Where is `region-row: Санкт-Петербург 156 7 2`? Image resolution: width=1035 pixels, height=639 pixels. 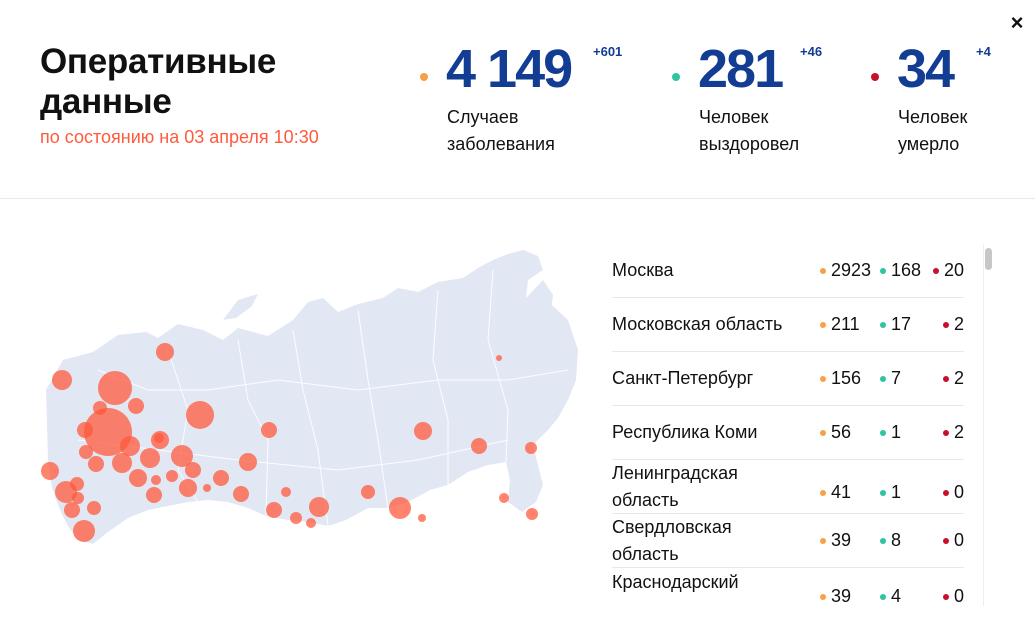
region-row: Санкт-Петербург 156 7 2 is located at coordinates (788, 379).